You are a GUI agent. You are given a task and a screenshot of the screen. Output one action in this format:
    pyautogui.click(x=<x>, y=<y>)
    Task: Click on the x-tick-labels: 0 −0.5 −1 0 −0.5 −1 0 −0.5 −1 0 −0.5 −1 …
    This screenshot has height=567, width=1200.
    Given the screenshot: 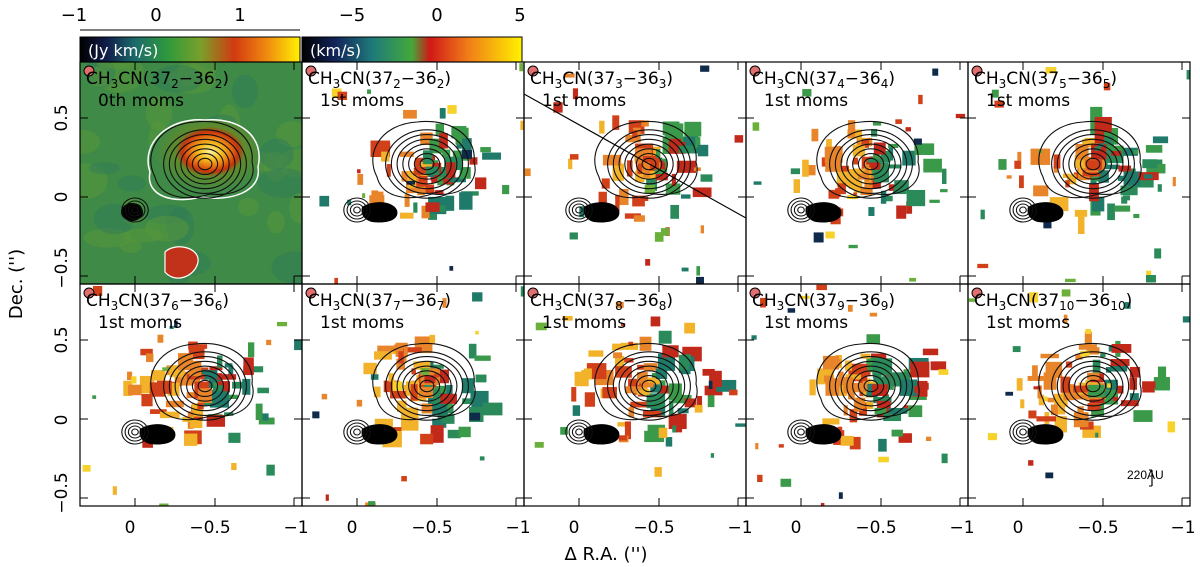 What is the action you would take?
    pyautogui.click(x=660, y=528)
    